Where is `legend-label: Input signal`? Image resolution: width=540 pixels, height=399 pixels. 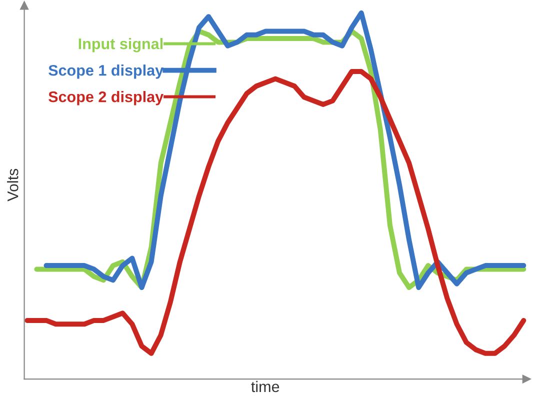 legend-label: Input signal is located at coordinates (120, 45).